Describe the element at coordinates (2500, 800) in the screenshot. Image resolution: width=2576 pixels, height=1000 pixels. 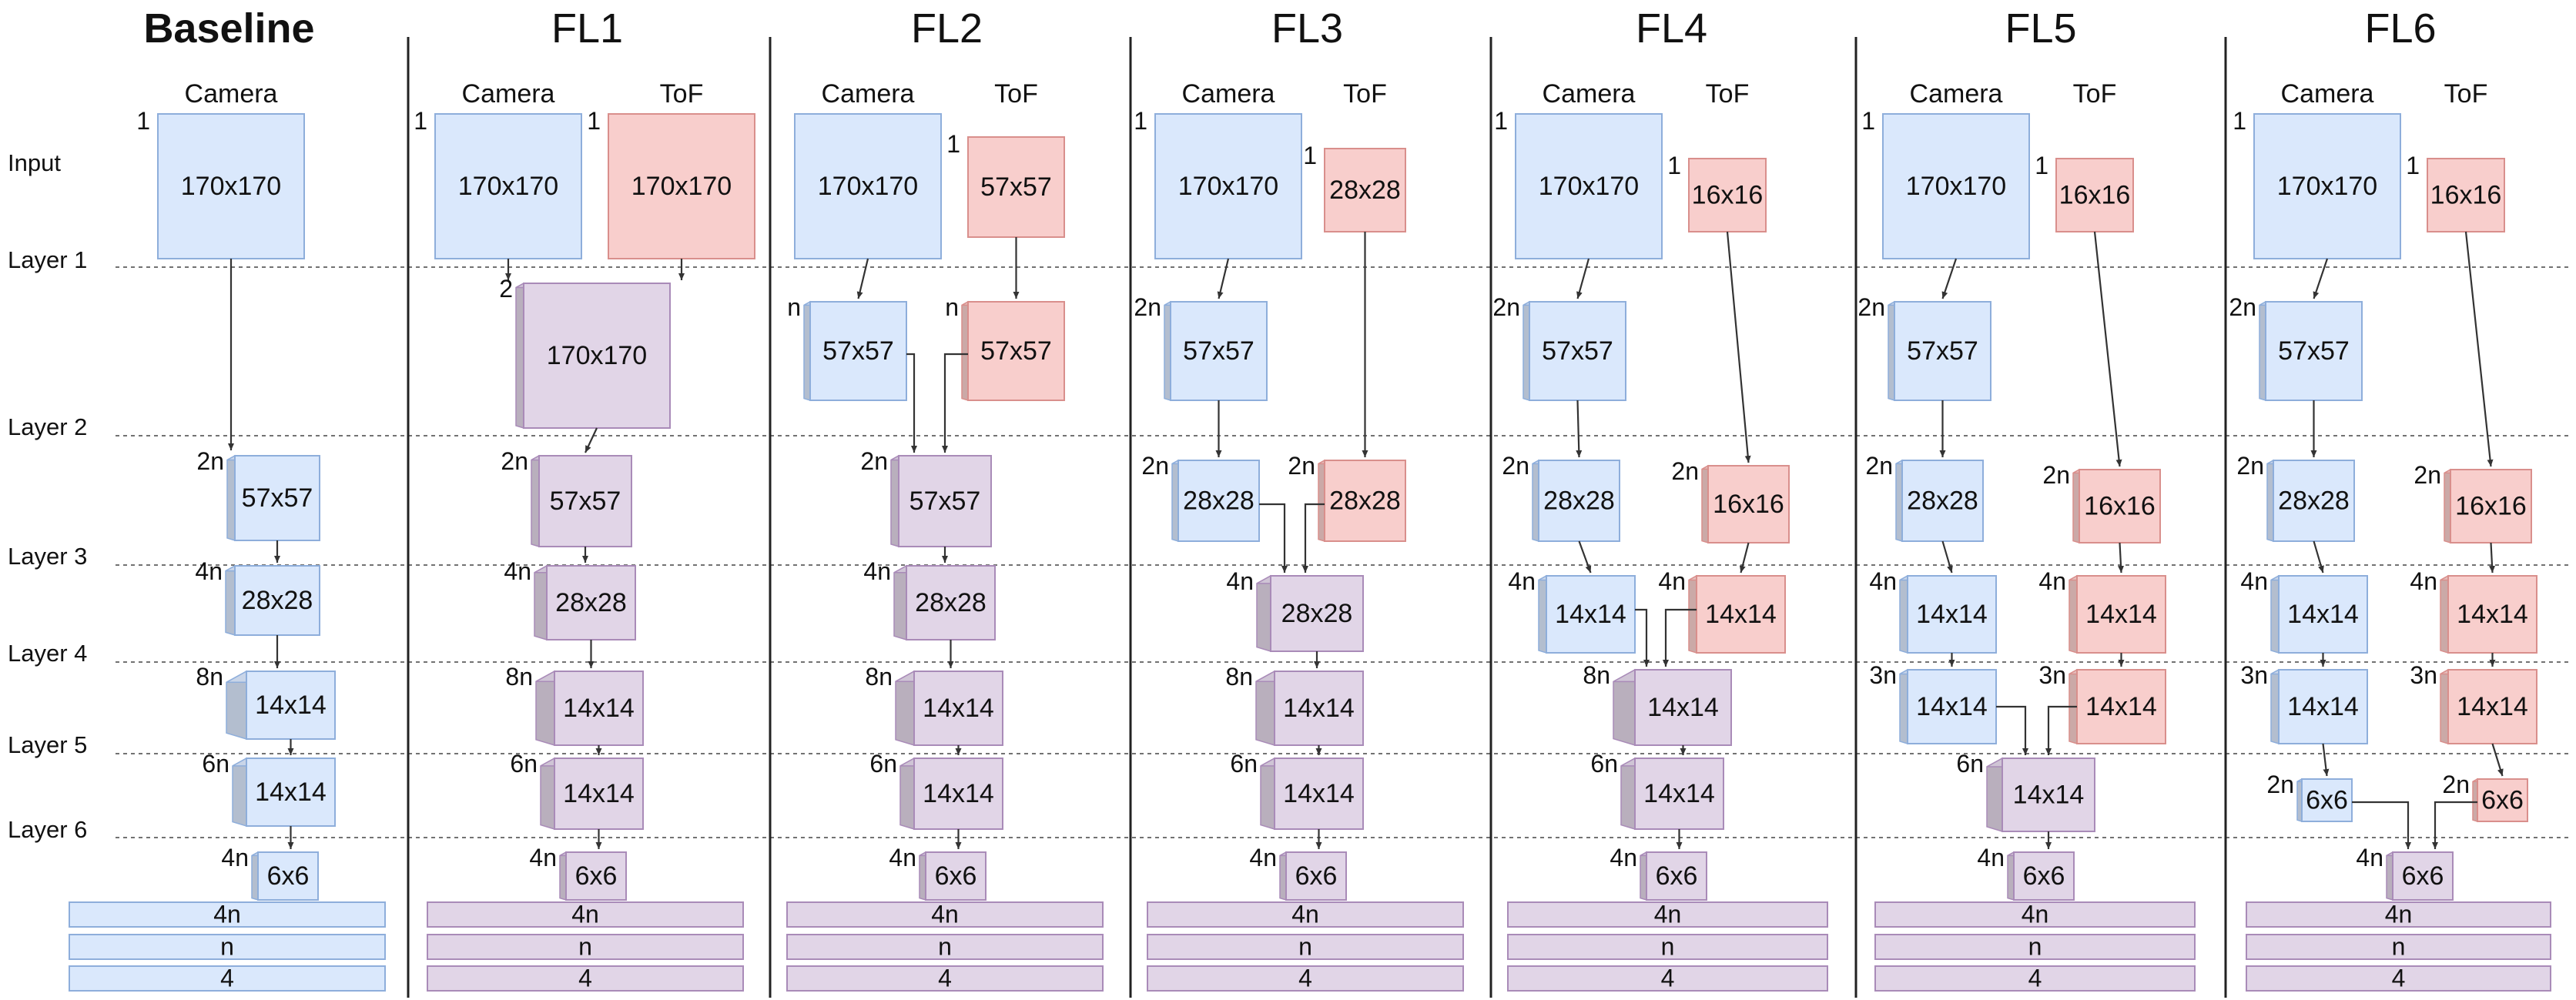
I see `layer-5-tof: 6x6` at that location.